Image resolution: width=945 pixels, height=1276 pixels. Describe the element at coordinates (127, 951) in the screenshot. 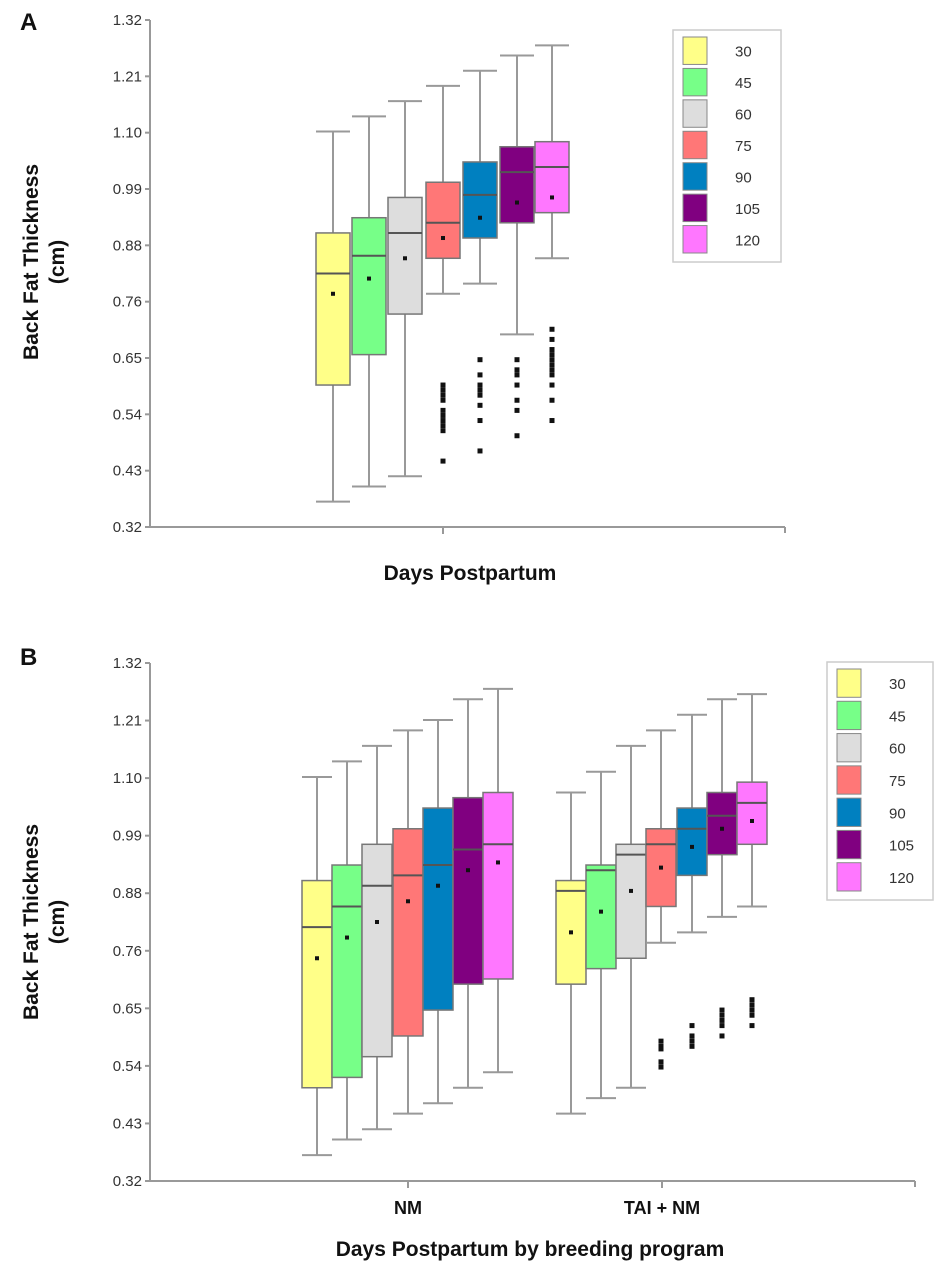

I see `y-tick-label: 0.76` at that location.